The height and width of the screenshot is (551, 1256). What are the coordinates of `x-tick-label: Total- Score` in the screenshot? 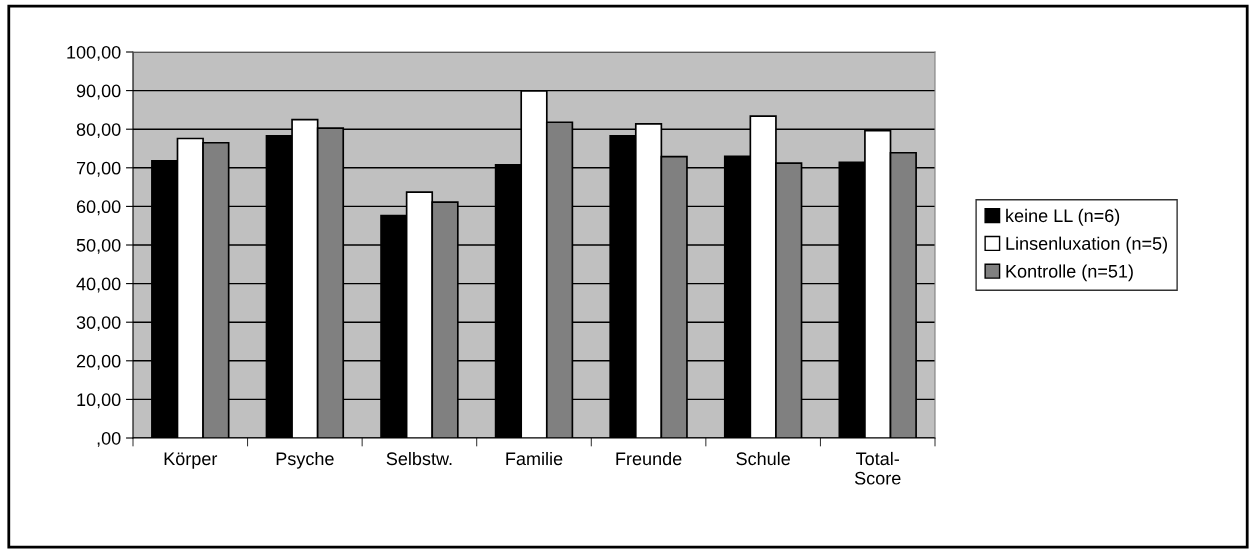 It's located at (877, 468).